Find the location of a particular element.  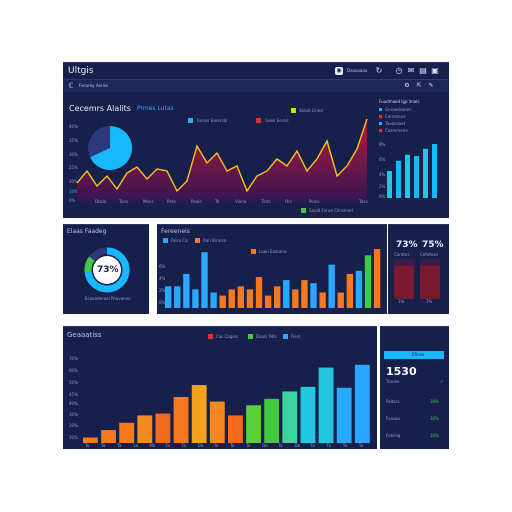

kpi-value-2: 75% is located at coordinates (433, 245).